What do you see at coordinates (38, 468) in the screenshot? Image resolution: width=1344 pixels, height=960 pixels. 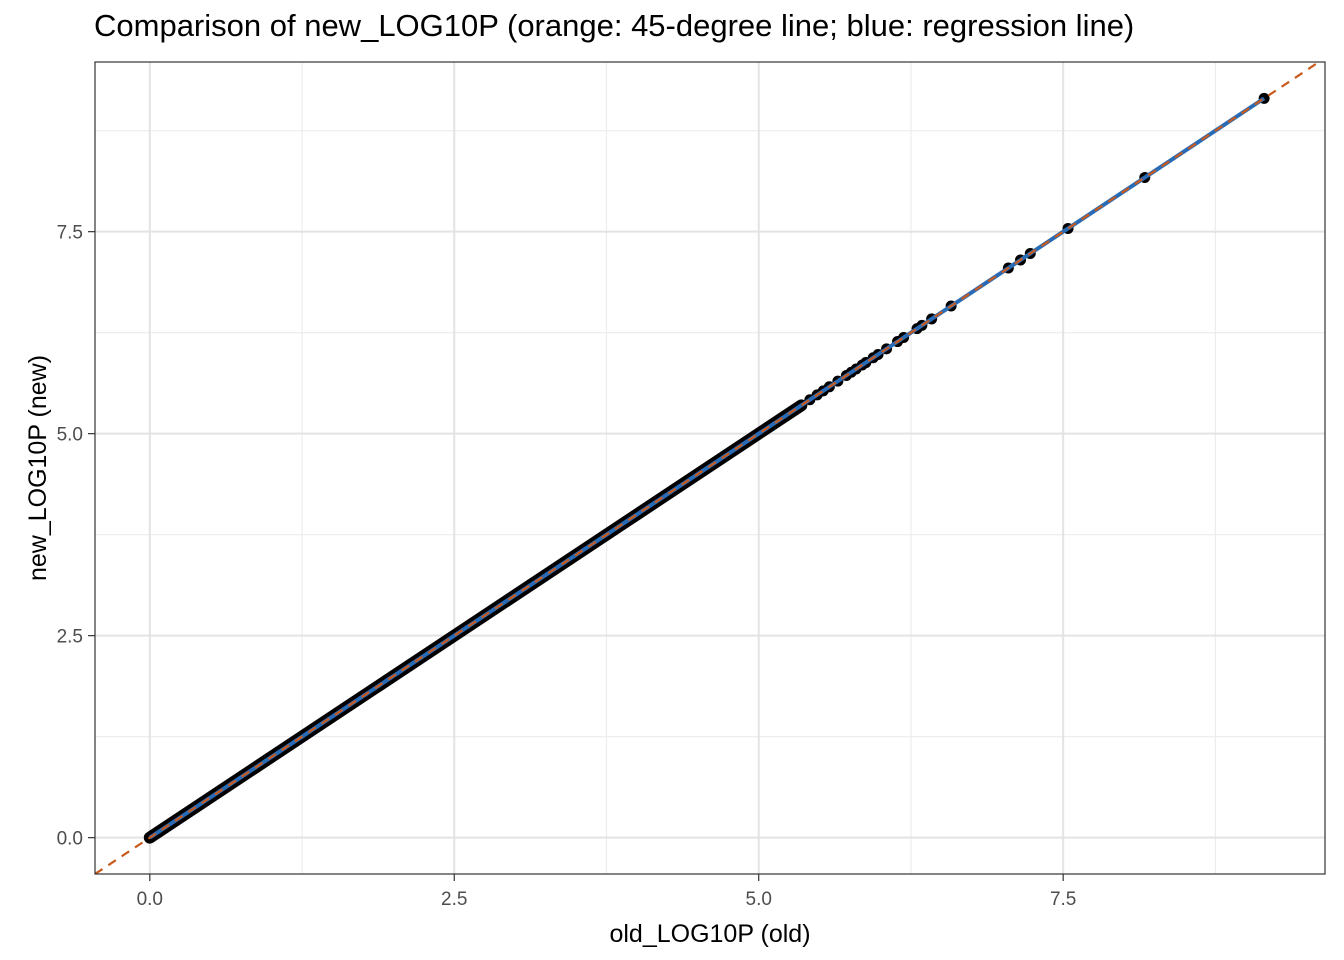 I see `y-axis-title: new_LOG10P (new)` at bounding box center [38, 468].